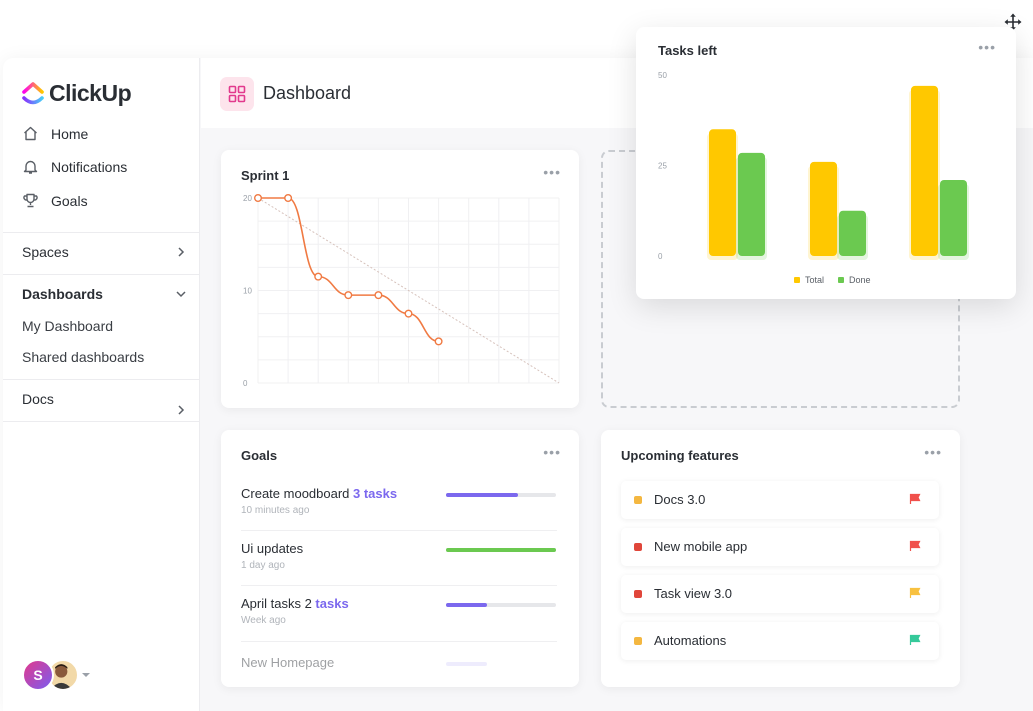 The image size is (1033, 711). Describe the element at coordinates (181, 294) in the screenshot. I see `chevron-down-icon` at that location.